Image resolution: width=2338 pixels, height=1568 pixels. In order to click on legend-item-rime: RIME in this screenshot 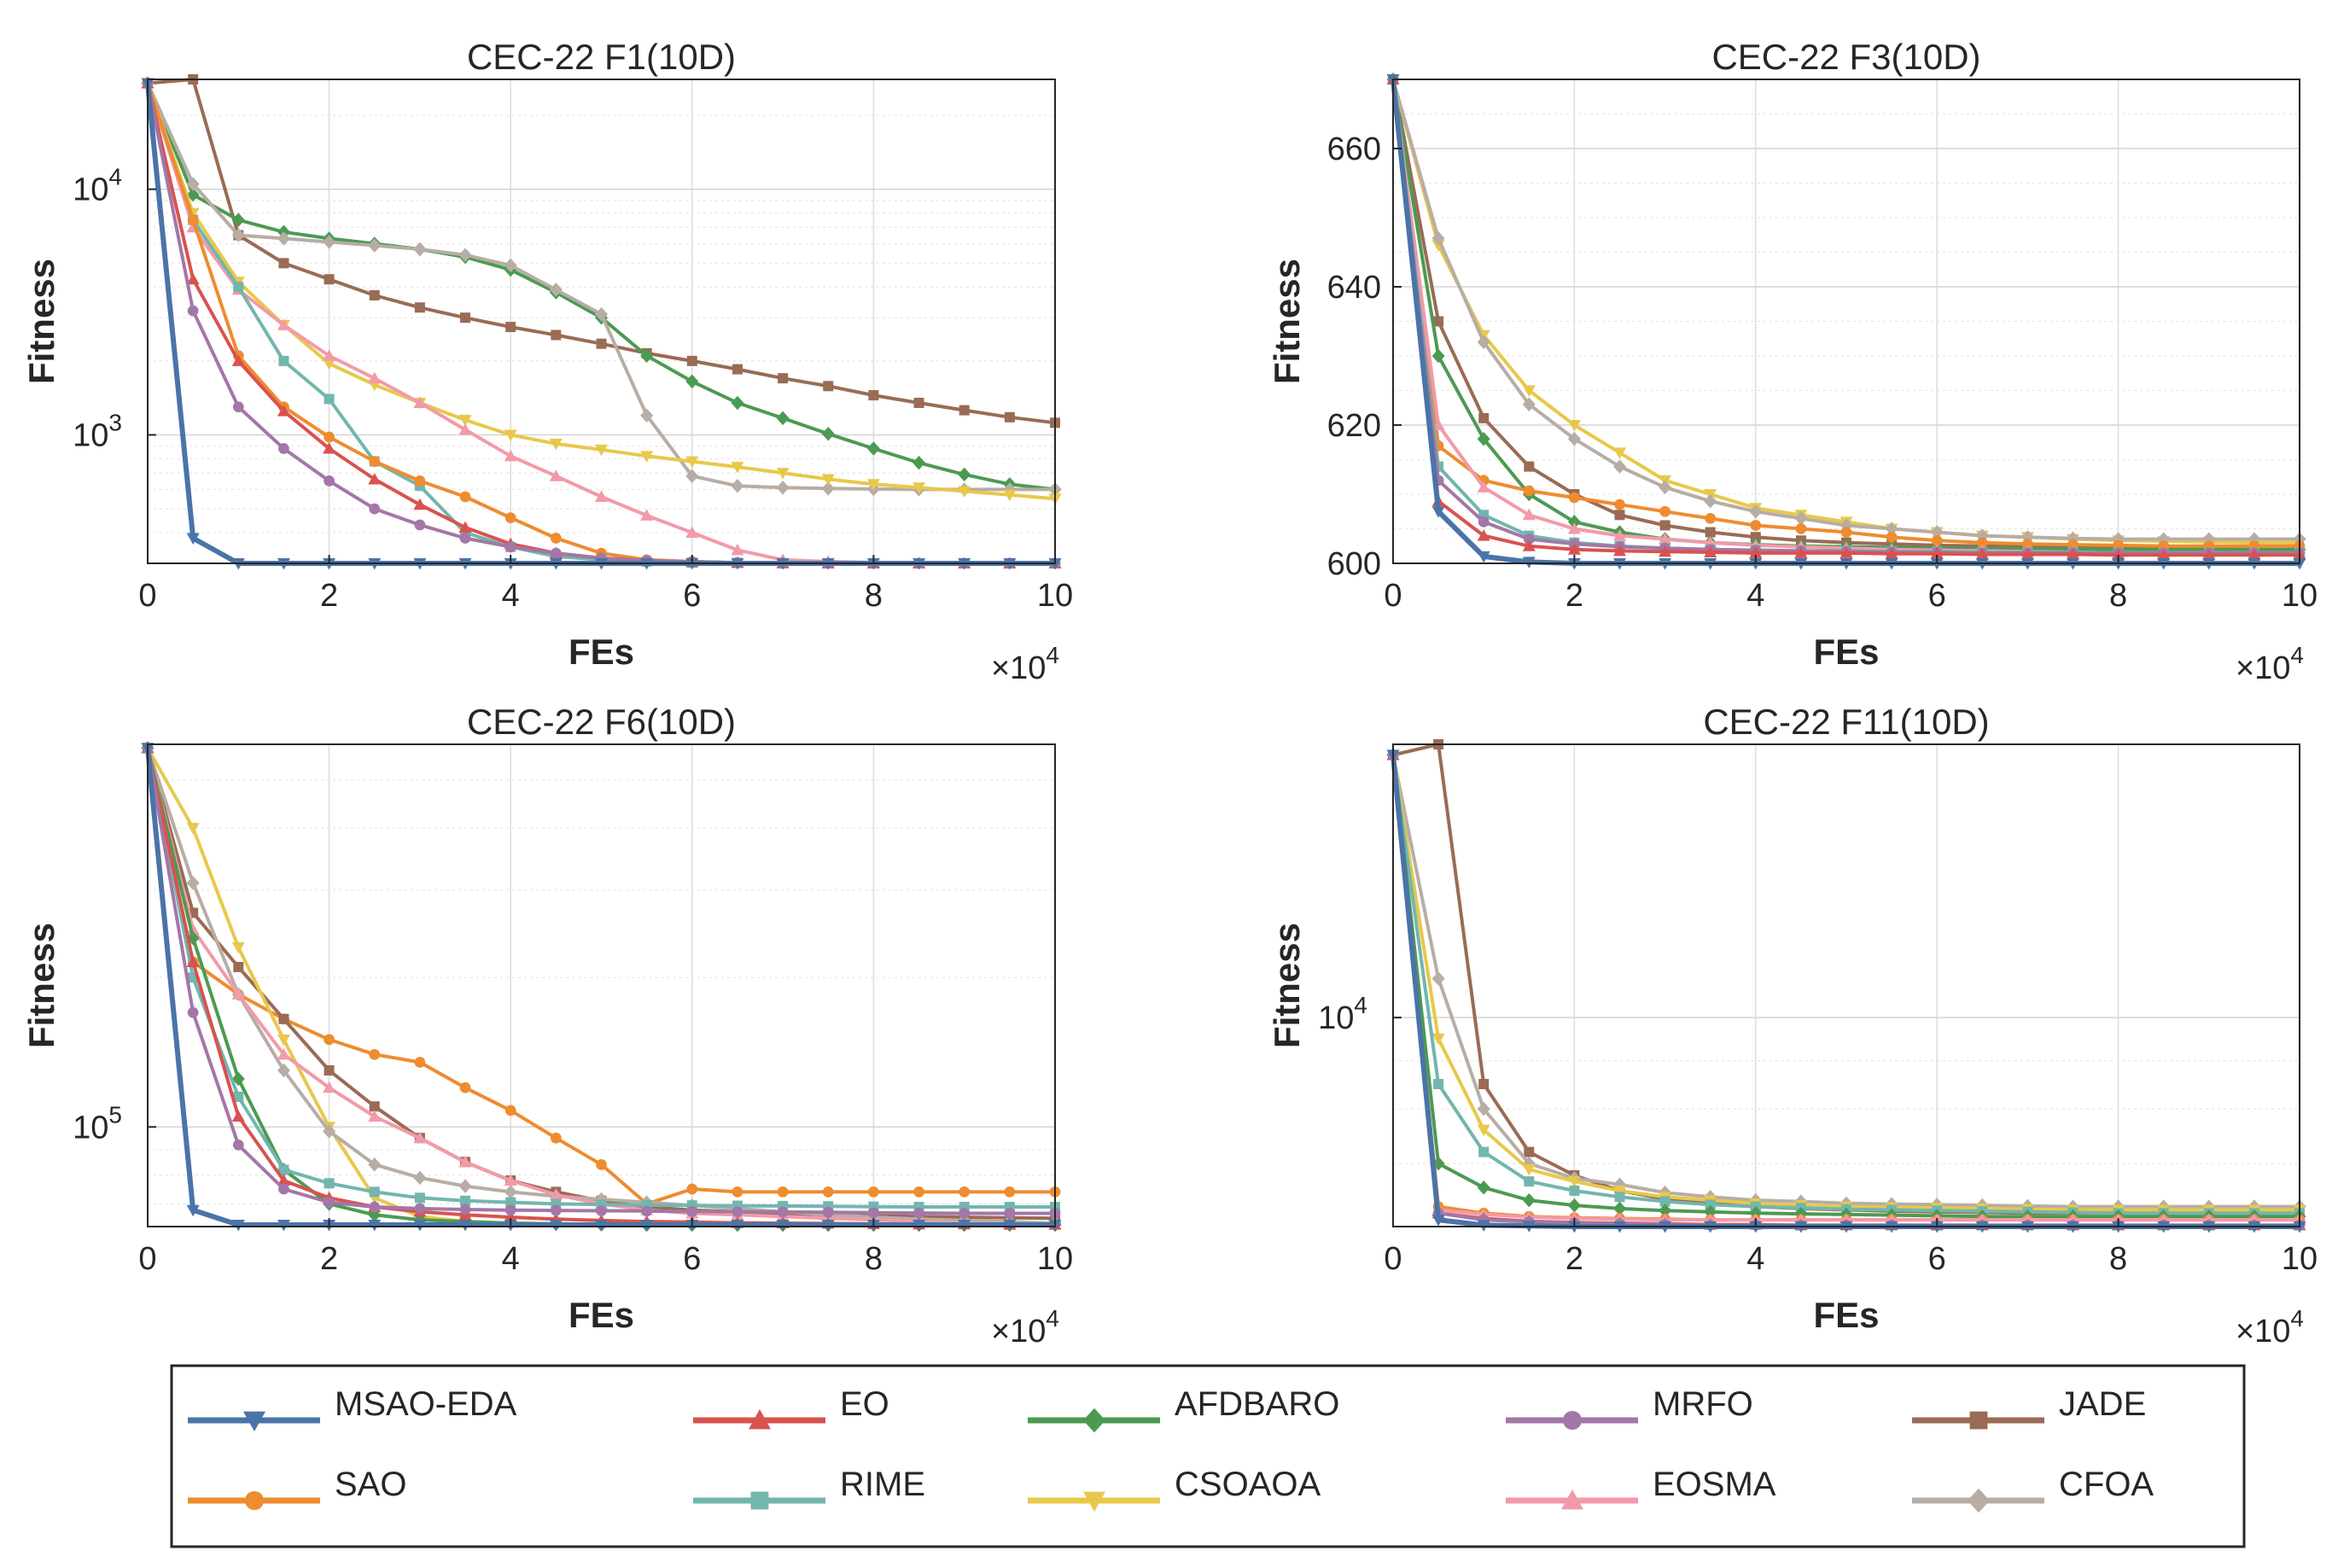, I will do `click(809, 1488)`.